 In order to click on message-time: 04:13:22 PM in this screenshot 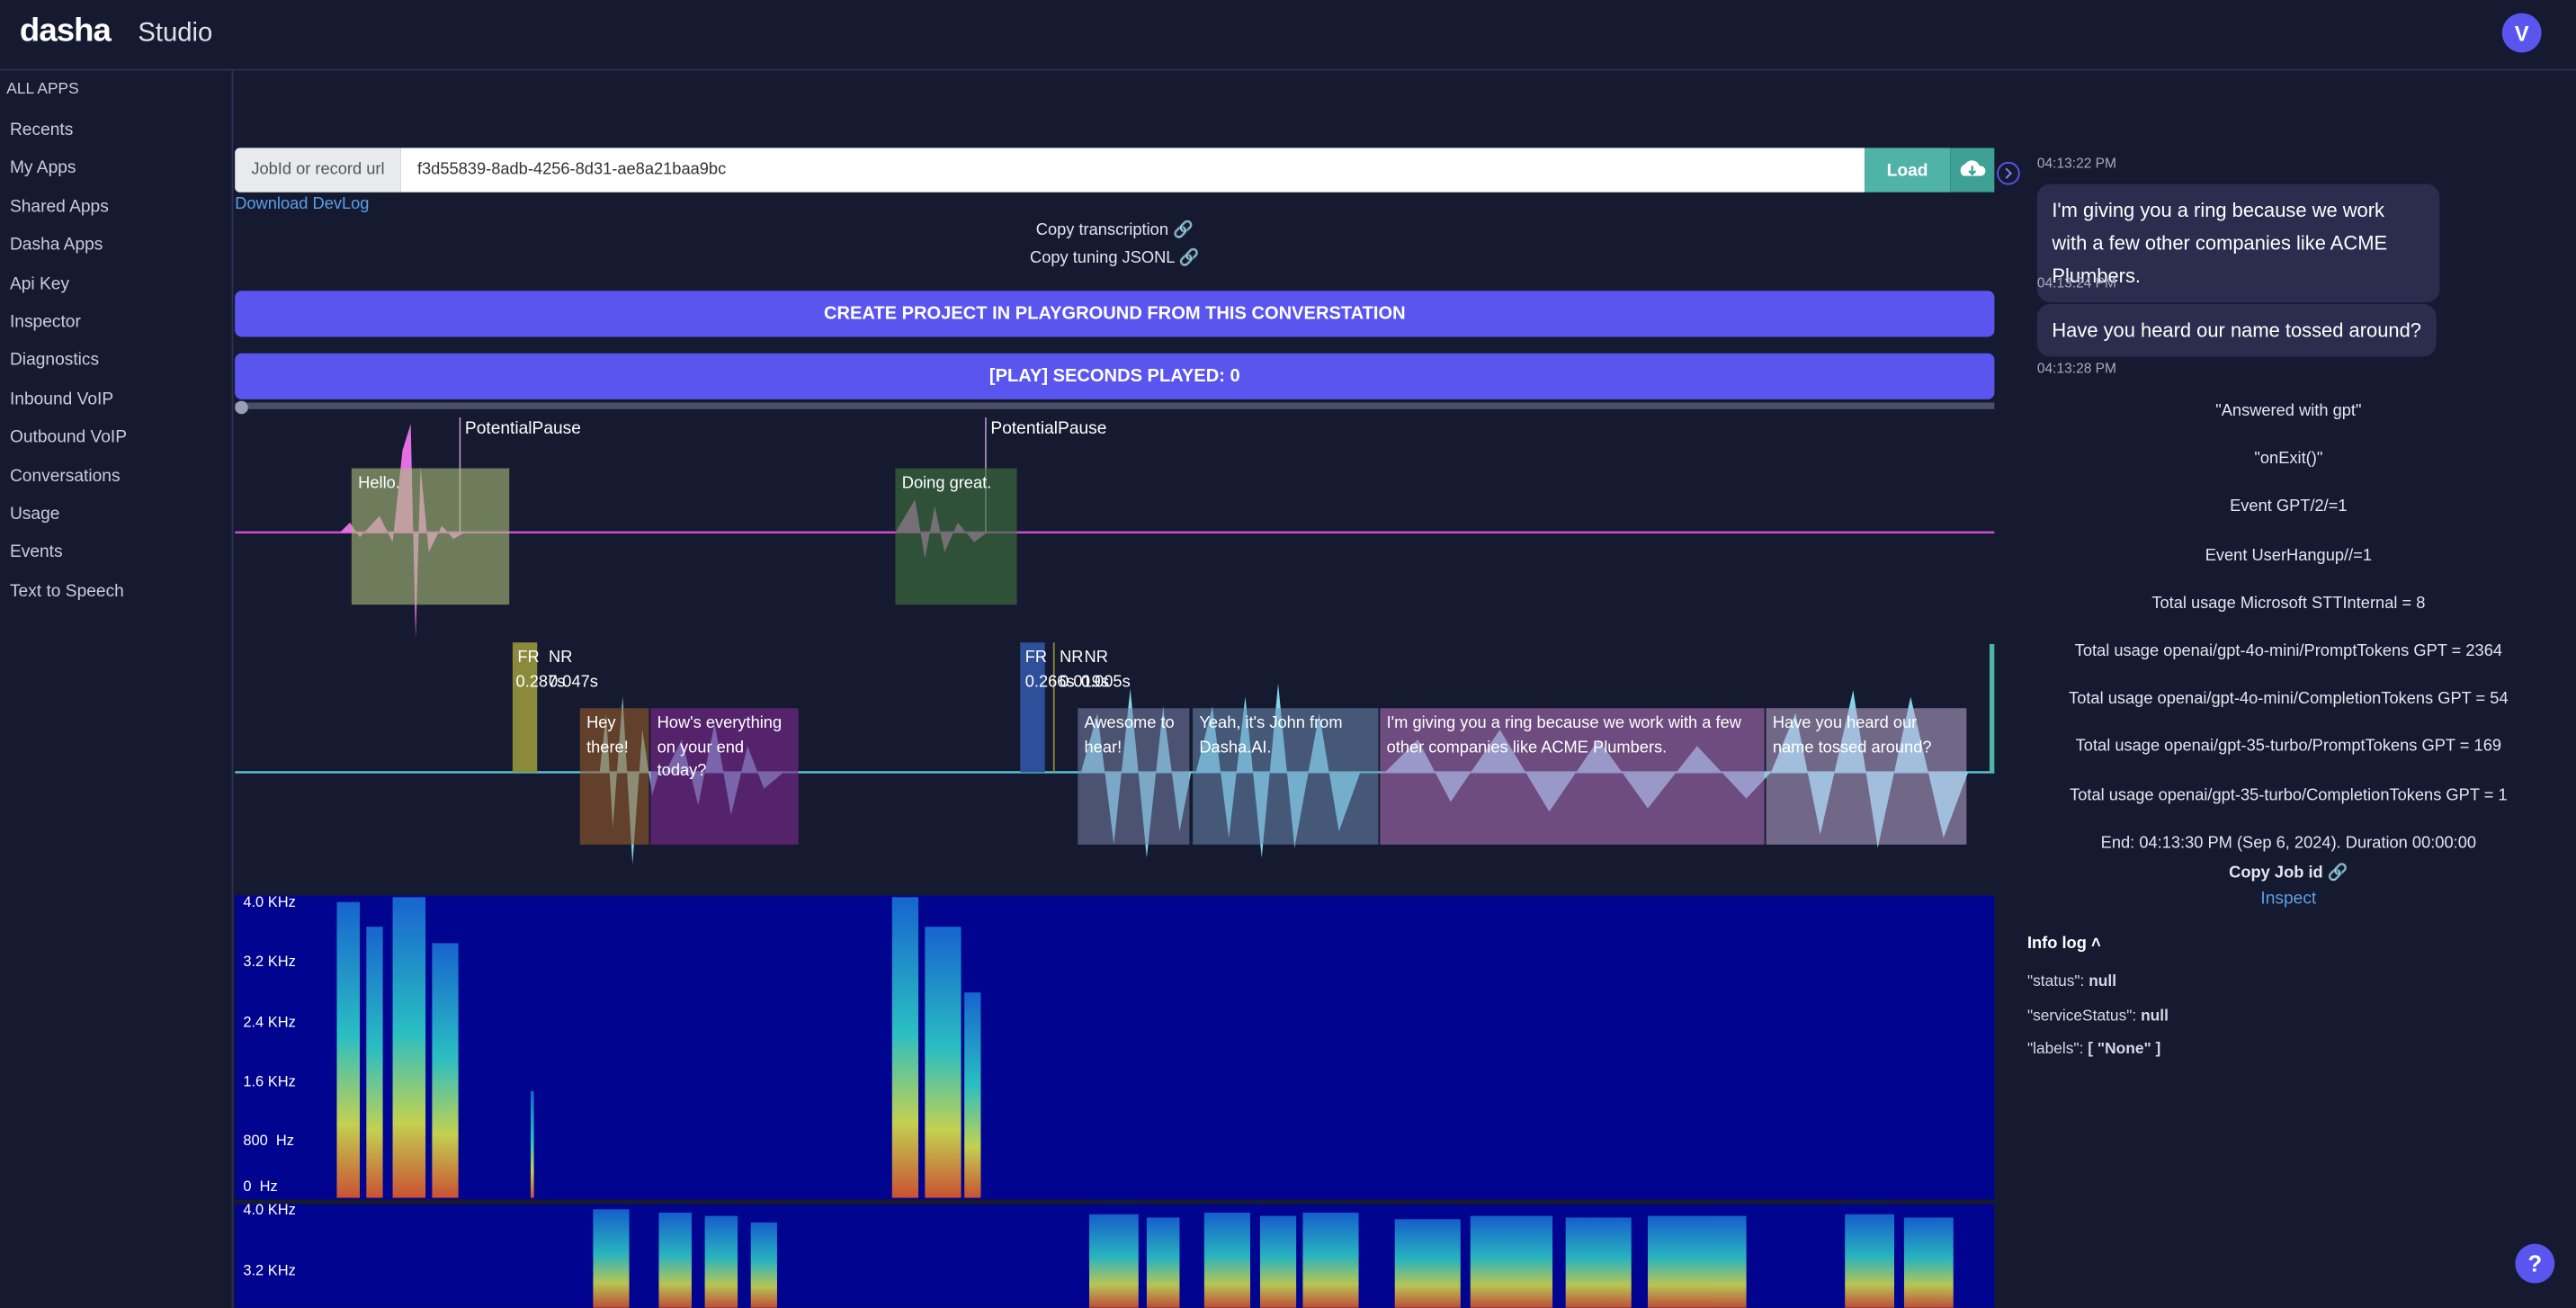, I will do `click(2076, 162)`.